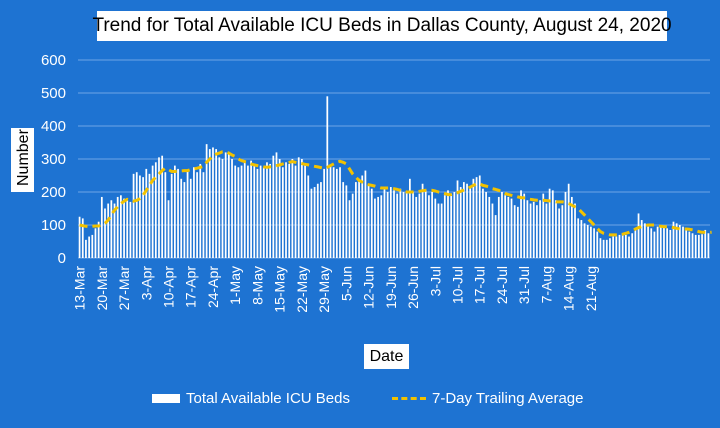 This screenshot has height=428, width=720. Describe the element at coordinates (487, 398) in the screenshot. I see `legend-item-average: 7-Day Trailing Average` at that location.